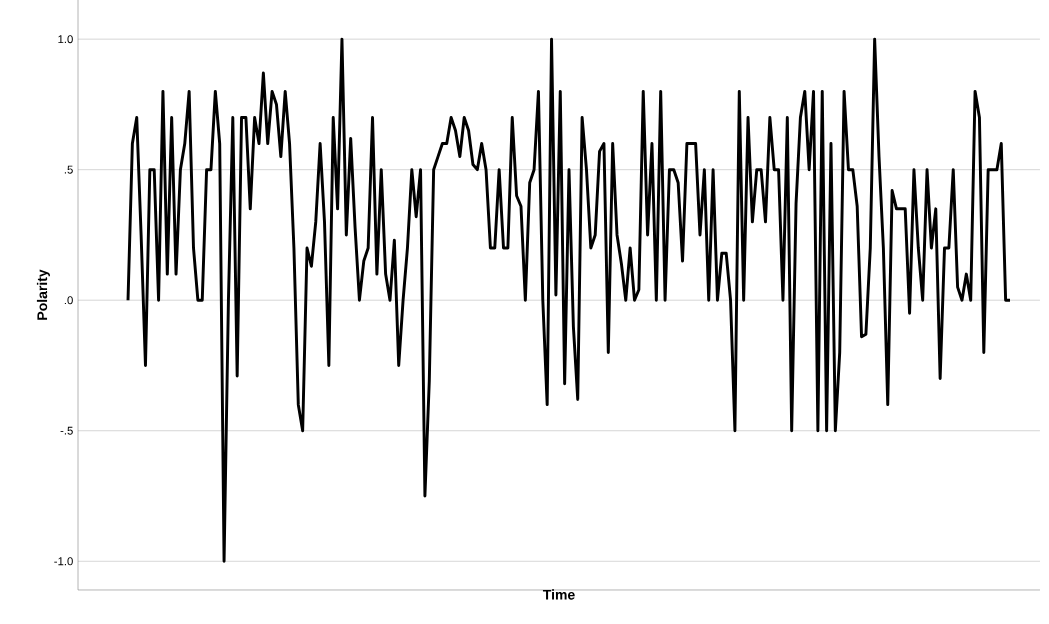 Image resolution: width=1049 pixels, height=624 pixels. What do you see at coordinates (66, 430) in the screenshot?
I see `y-tick-label: -.5` at bounding box center [66, 430].